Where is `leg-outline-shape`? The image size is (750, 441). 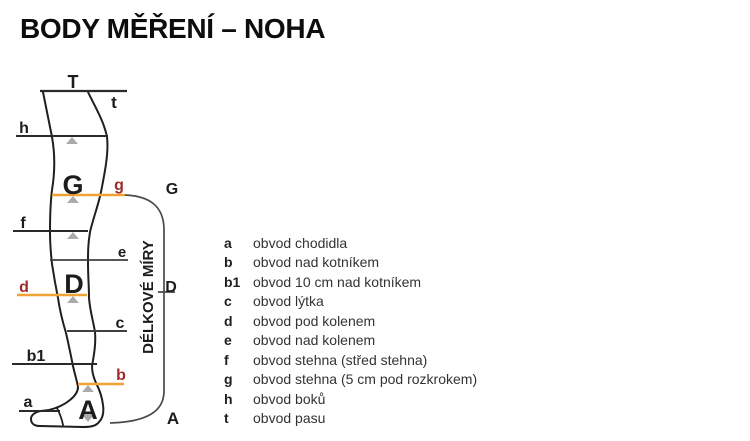 leg-outline-shape is located at coordinates (69, 259).